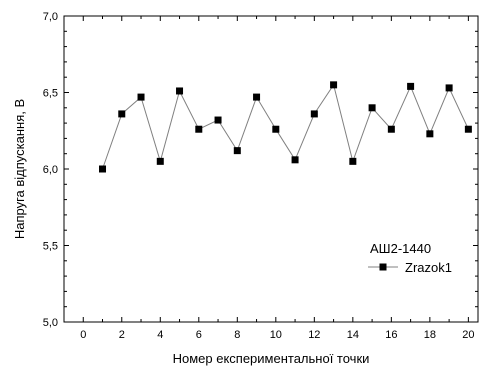 This screenshot has width=480, height=371. Describe the element at coordinates (271, 358) in the screenshot. I see `x-axis-title: Номер експериментальної точки` at that location.